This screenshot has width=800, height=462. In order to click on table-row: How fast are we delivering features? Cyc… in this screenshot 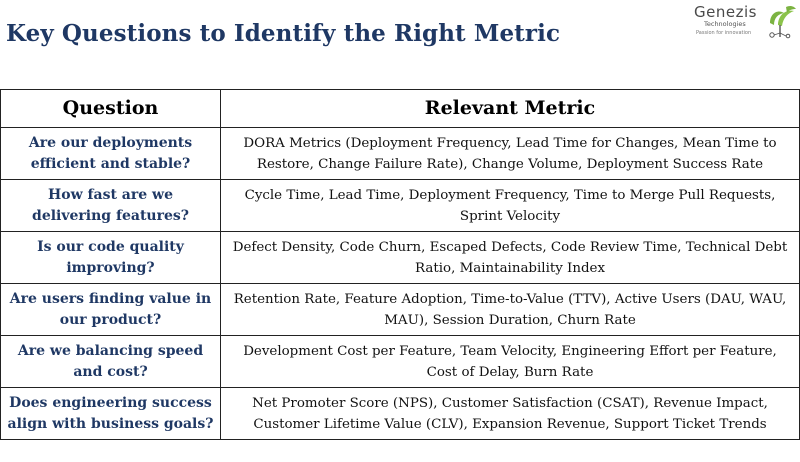, I will do `click(400, 205)`.